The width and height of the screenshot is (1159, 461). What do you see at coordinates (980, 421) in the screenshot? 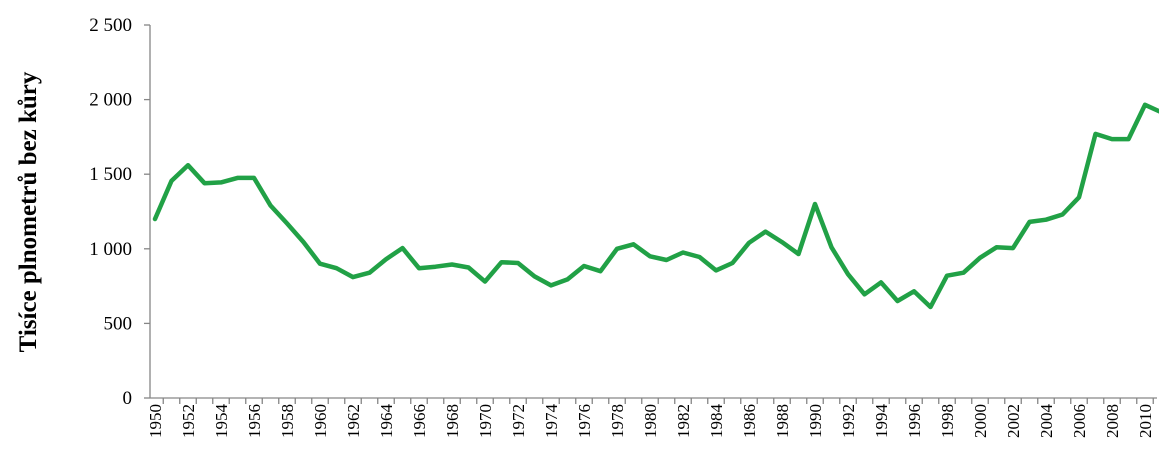
I see `x-tick-label: 2000` at bounding box center [980, 421].